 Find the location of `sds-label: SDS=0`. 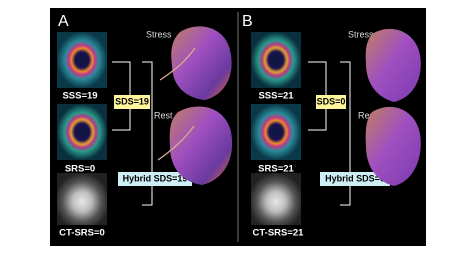

sds-label: SDS=0 is located at coordinates (331, 101).